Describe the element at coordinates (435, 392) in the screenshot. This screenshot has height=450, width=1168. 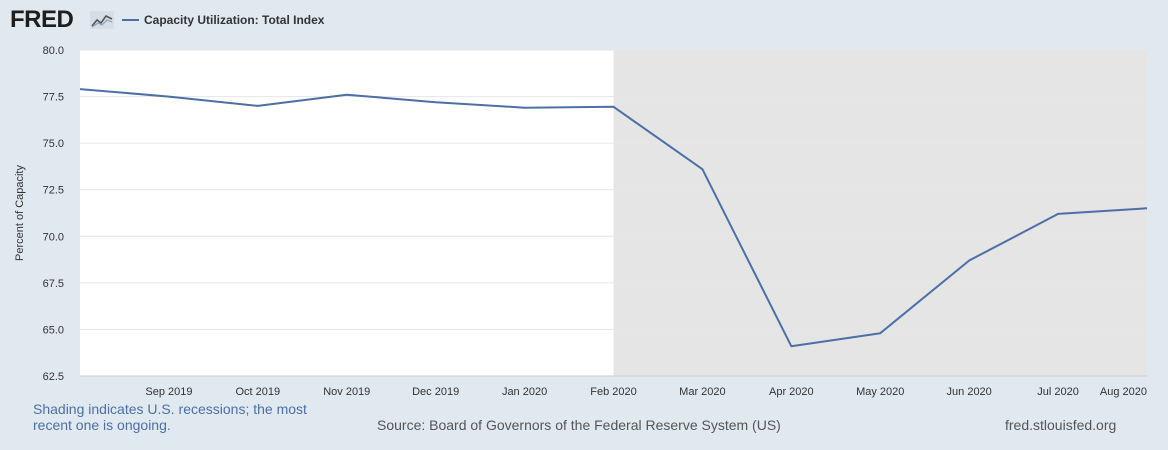
I see `x-tick-label: Dec 2019` at that location.